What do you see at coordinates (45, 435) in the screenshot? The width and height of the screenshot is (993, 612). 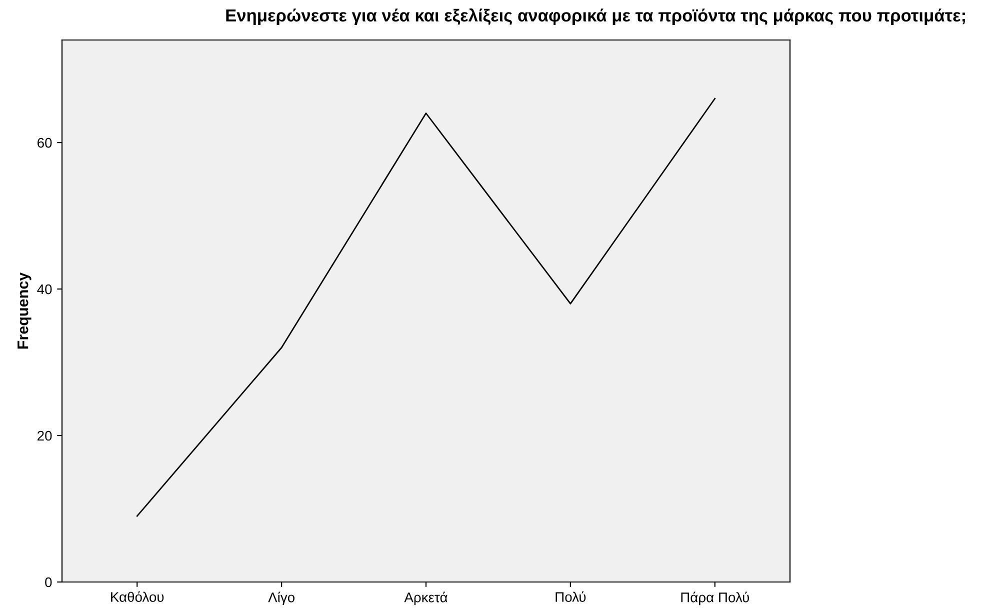 I see `y-tick-label: 20` at bounding box center [45, 435].